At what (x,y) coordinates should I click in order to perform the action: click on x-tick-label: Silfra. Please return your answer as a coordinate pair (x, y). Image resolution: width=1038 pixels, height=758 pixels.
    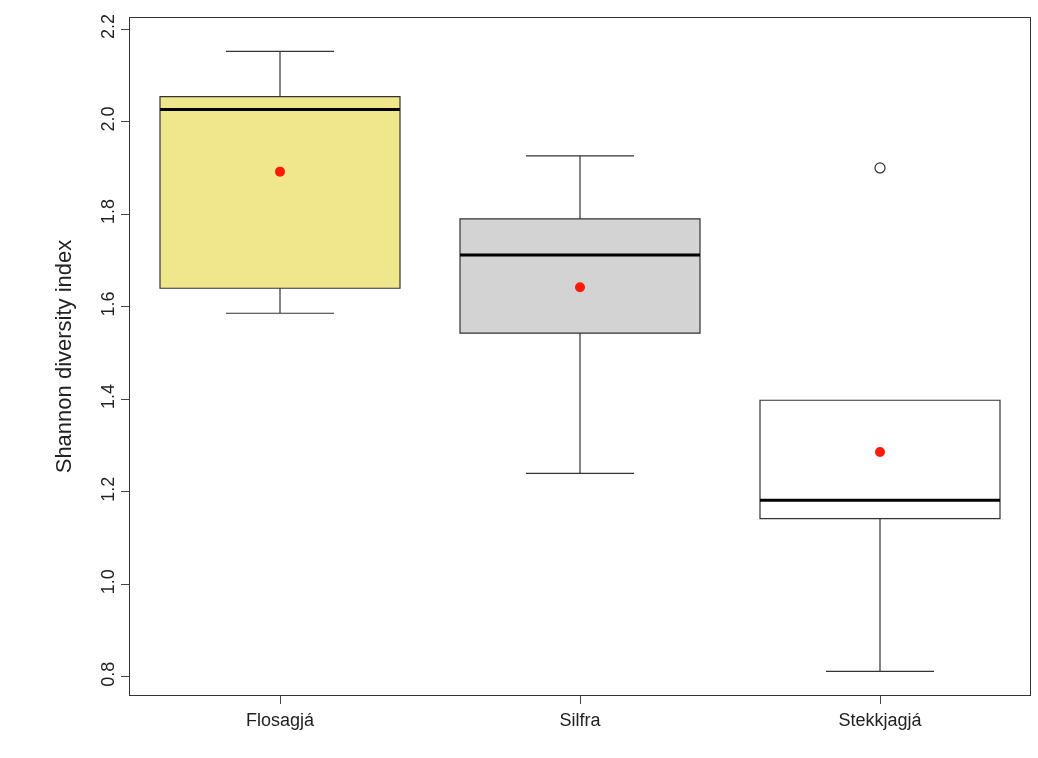
    Looking at the image, I should click on (580, 719).